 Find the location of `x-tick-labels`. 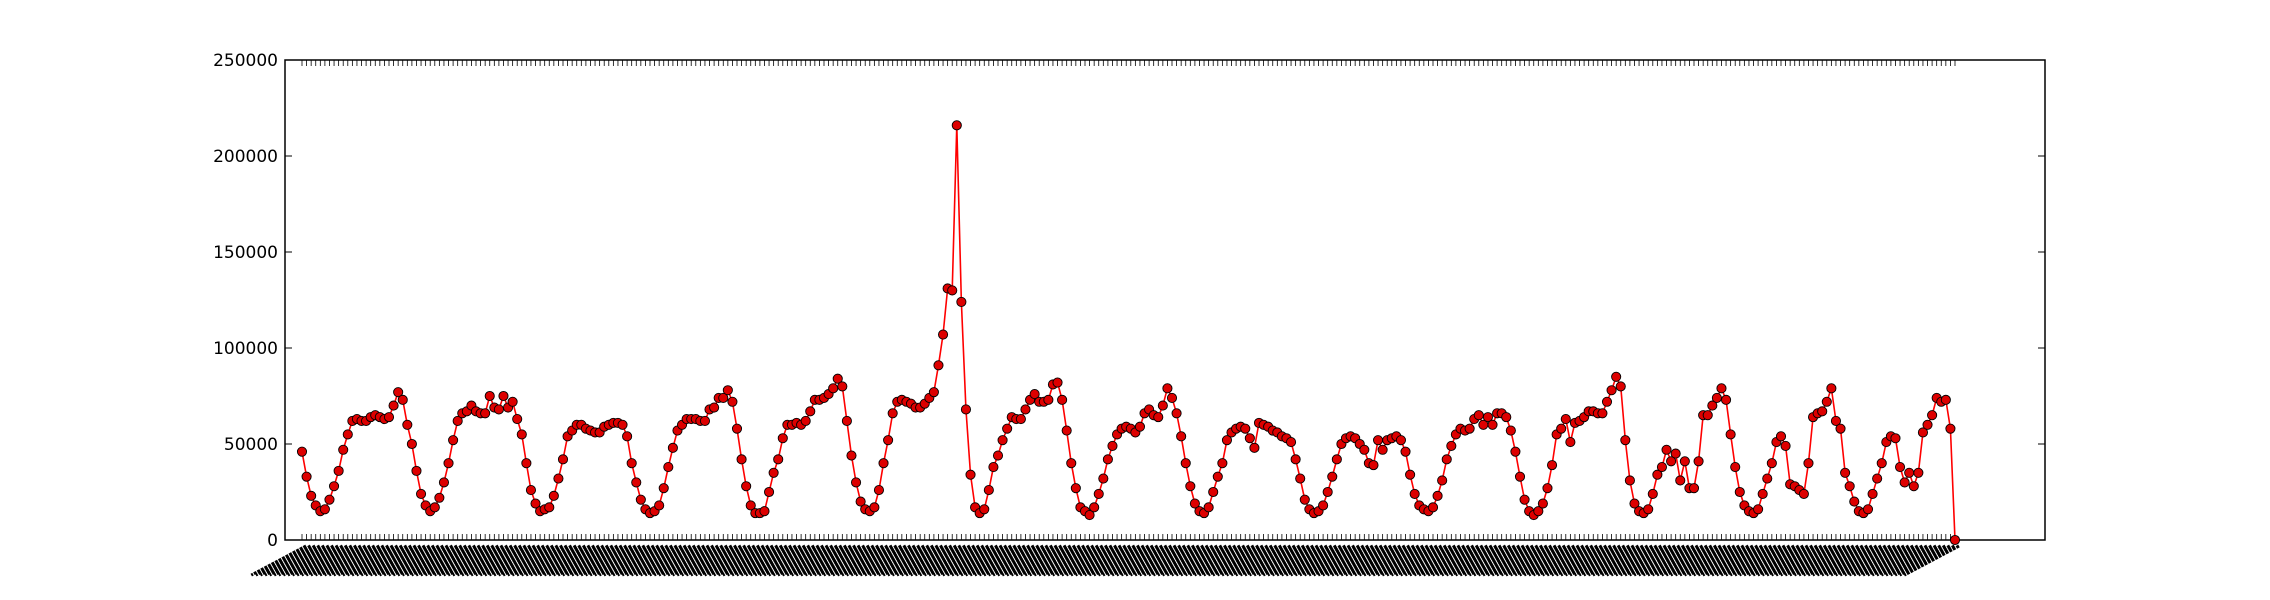

x-tick-labels is located at coordinates (1105, 560).